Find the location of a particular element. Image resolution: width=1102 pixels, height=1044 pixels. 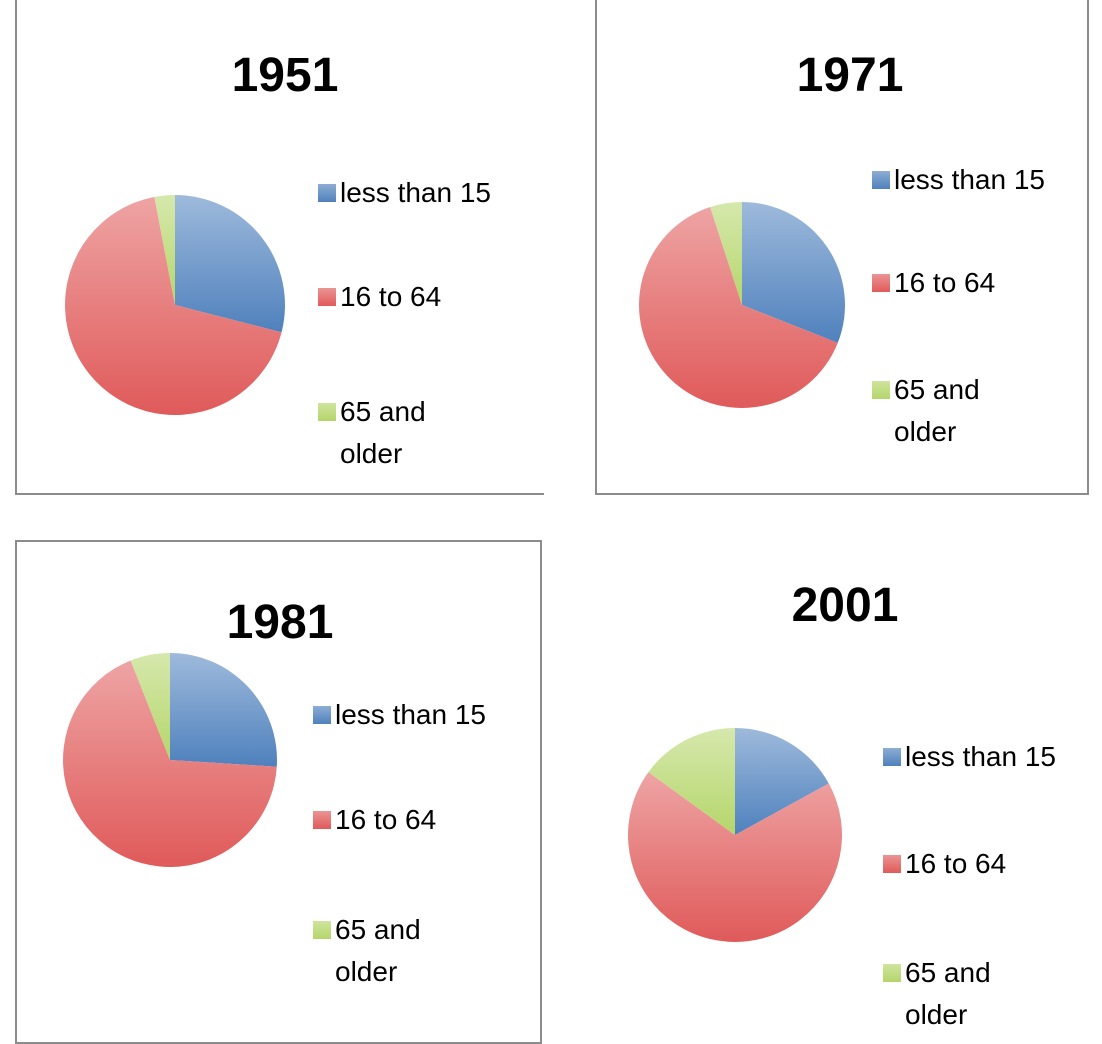

chart-title: 1981 is located at coordinates (280, 622).